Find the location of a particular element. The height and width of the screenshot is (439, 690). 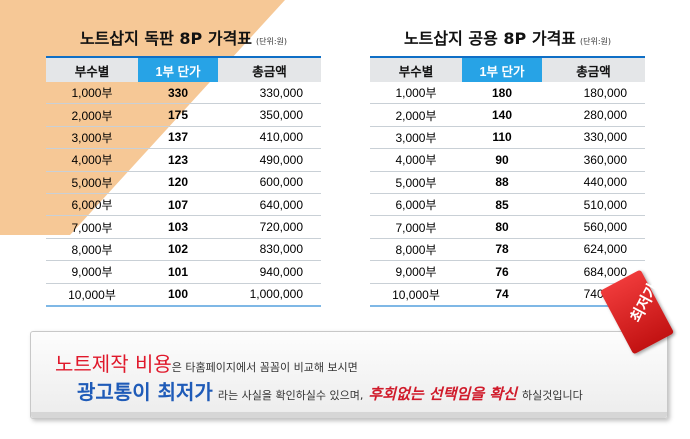

cell-total: 720,000 is located at coordinates (269, 227).